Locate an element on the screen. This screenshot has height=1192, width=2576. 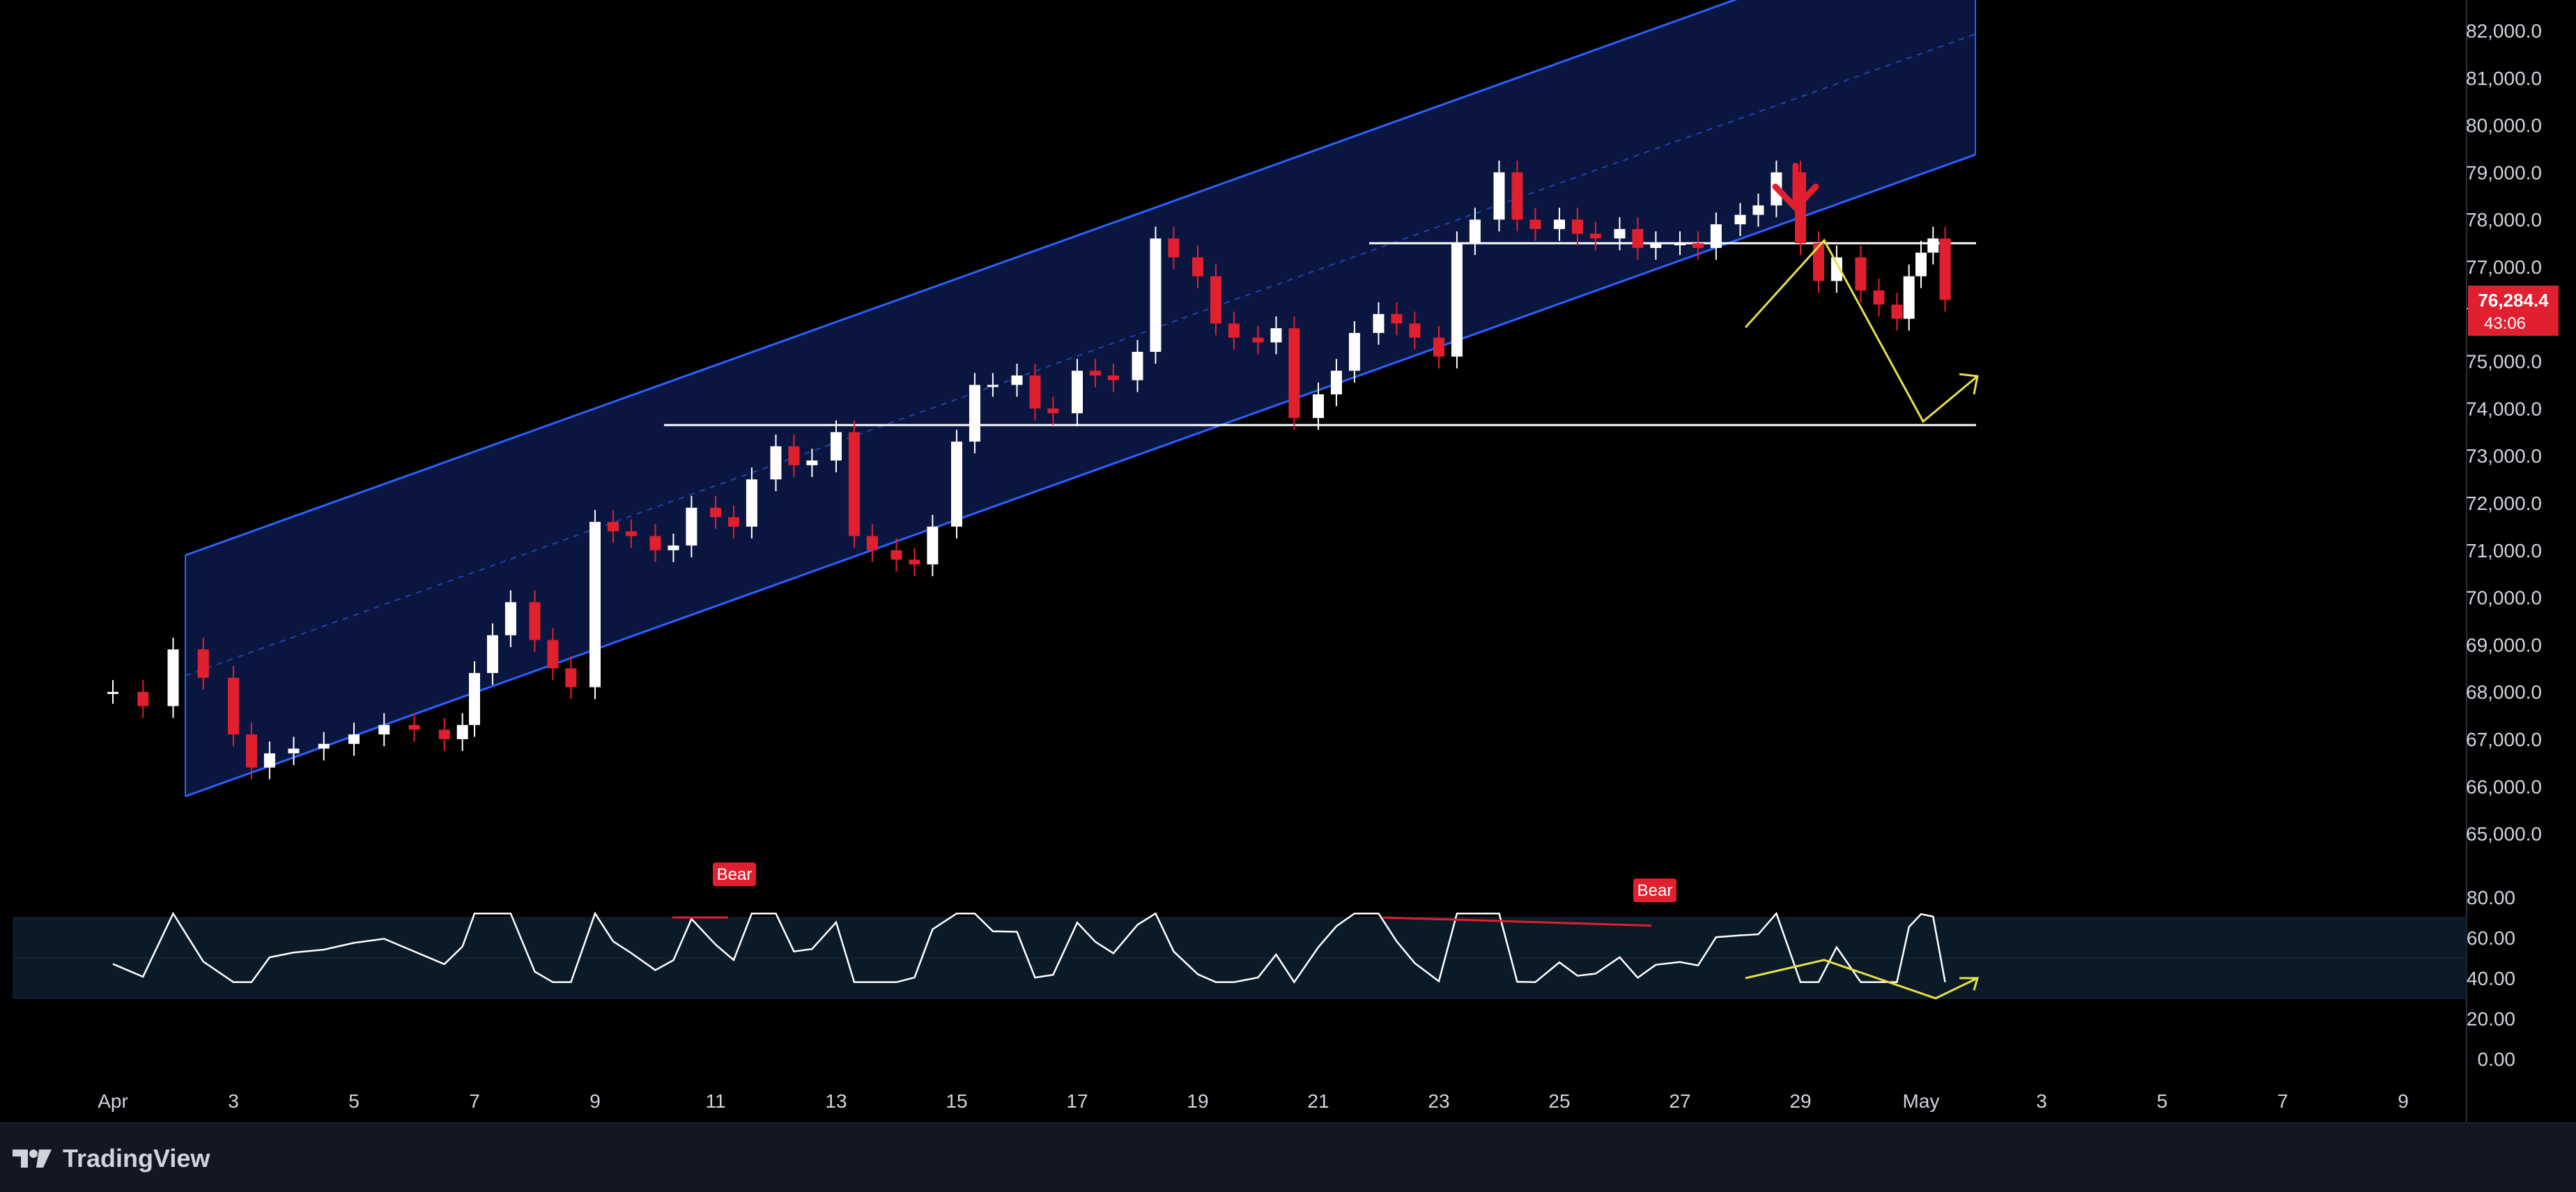
price-tick-label: 77,000.0 is located at coordinates (2504, 267).